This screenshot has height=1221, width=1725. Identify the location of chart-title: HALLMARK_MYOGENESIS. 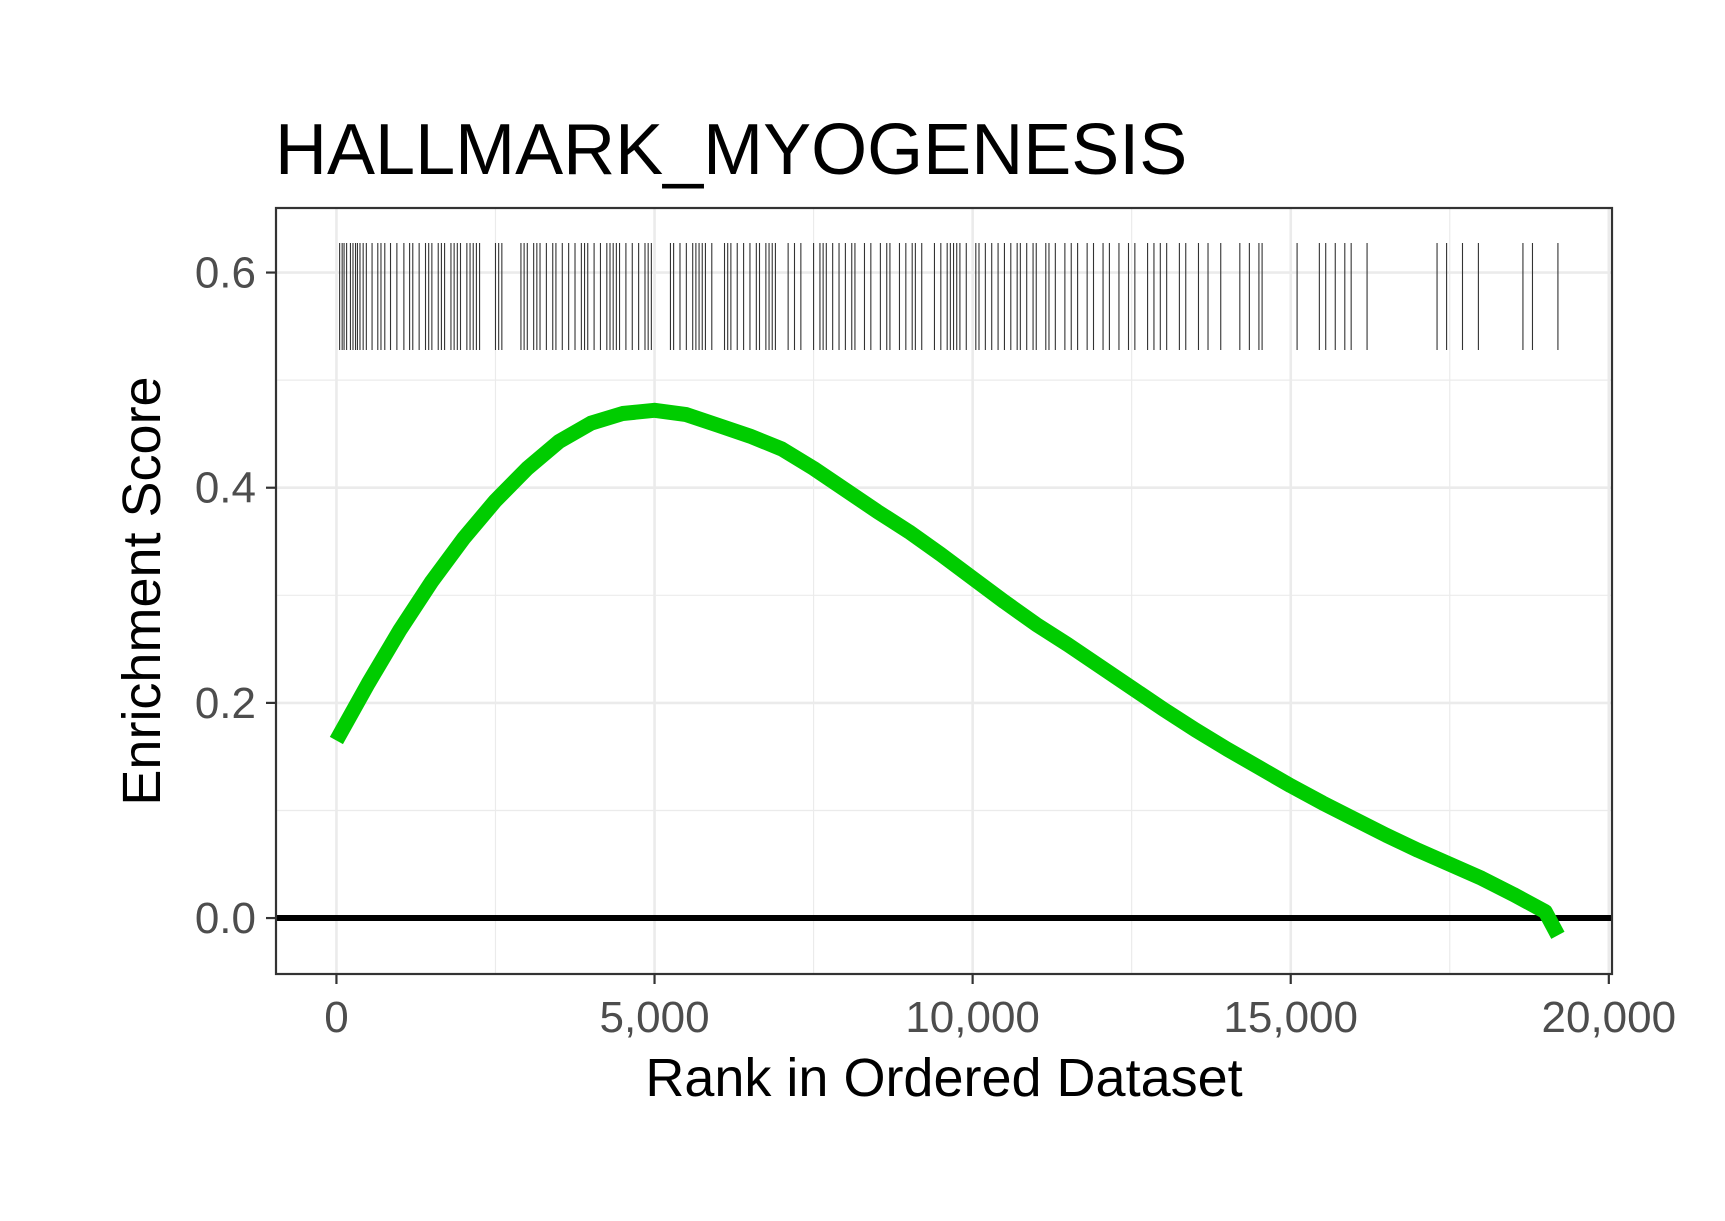
(731, 150).